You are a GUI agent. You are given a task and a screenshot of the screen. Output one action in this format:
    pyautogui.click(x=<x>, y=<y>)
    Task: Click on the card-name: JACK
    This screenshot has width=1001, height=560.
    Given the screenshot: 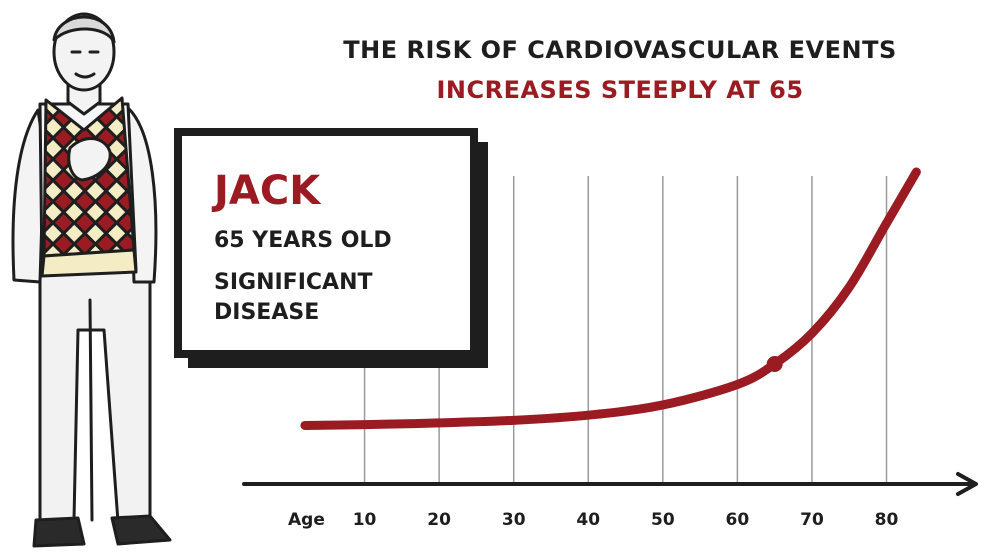 What is the action you would take?
    pyautogui.click(x=267, y=191)
    